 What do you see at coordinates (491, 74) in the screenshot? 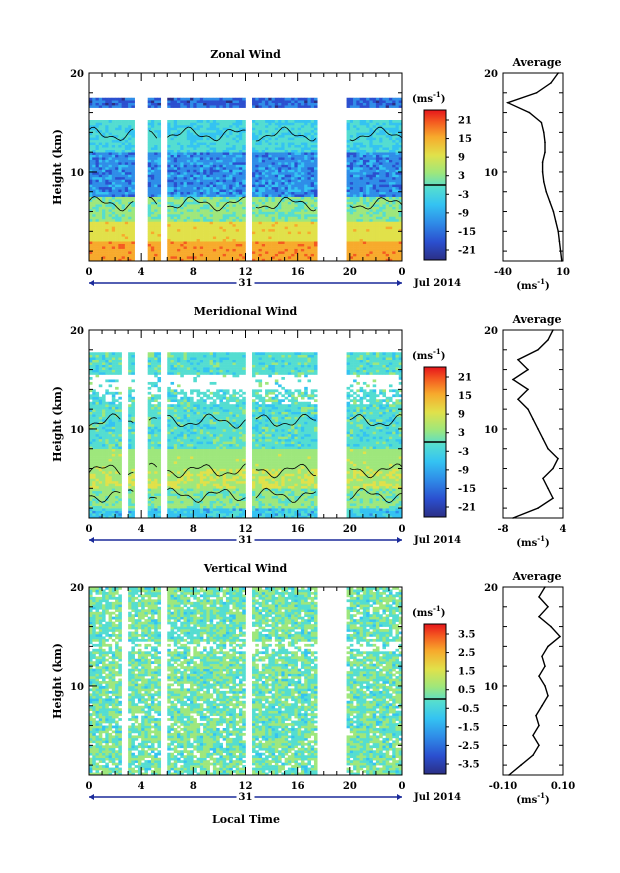
I see `average-y-tick-label: 20` at bounding box center [491, 74].